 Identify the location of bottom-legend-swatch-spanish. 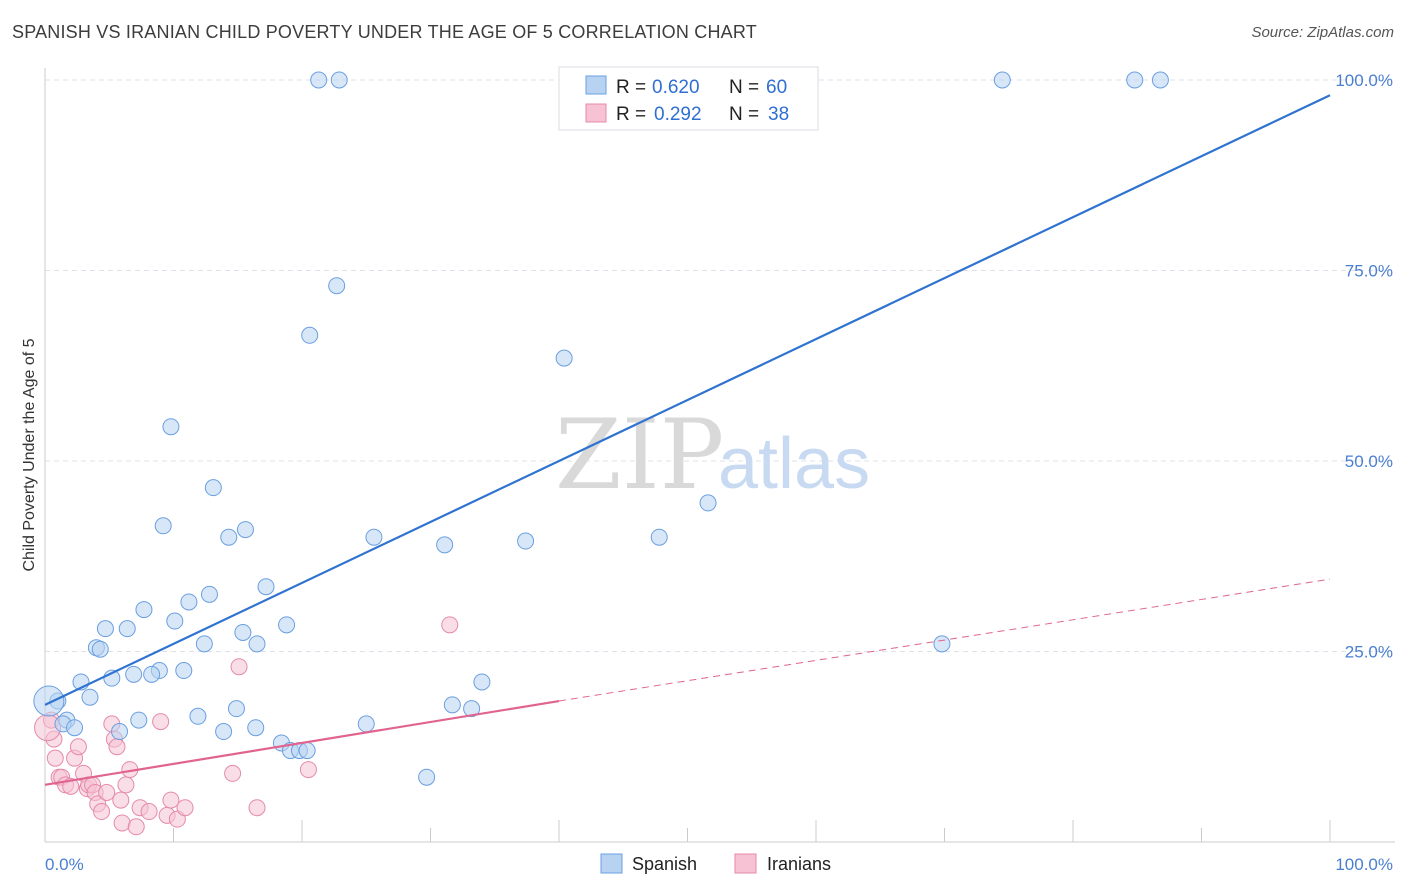
(611, 863).